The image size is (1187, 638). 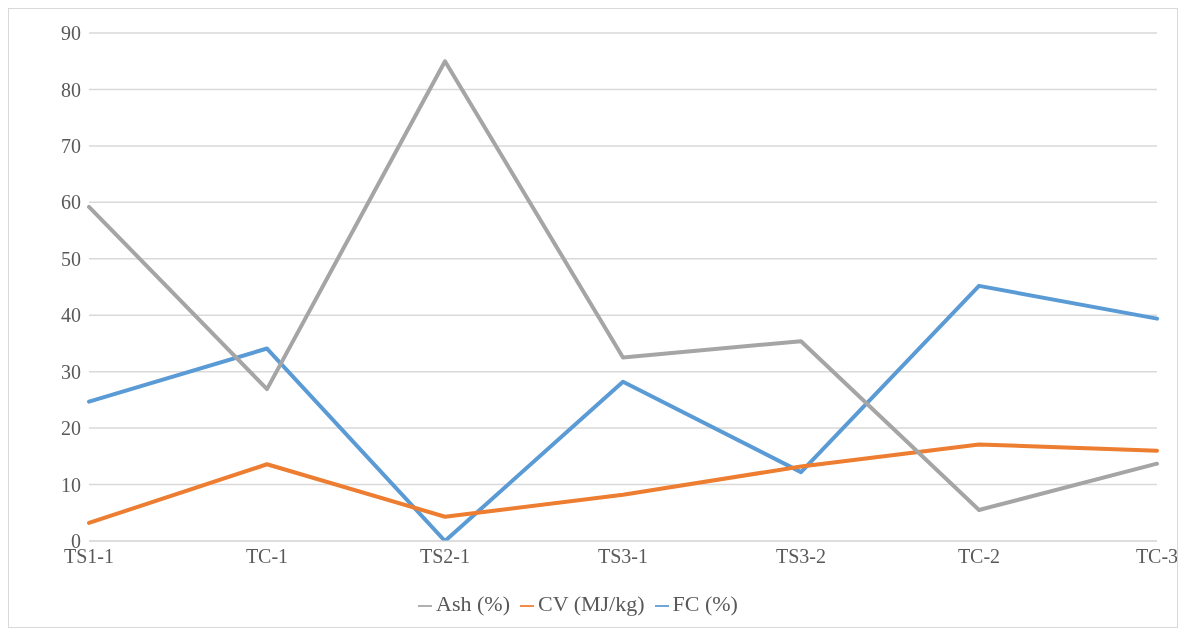 I want to click on y-tick-label: 10, so click(x=71, y=484).